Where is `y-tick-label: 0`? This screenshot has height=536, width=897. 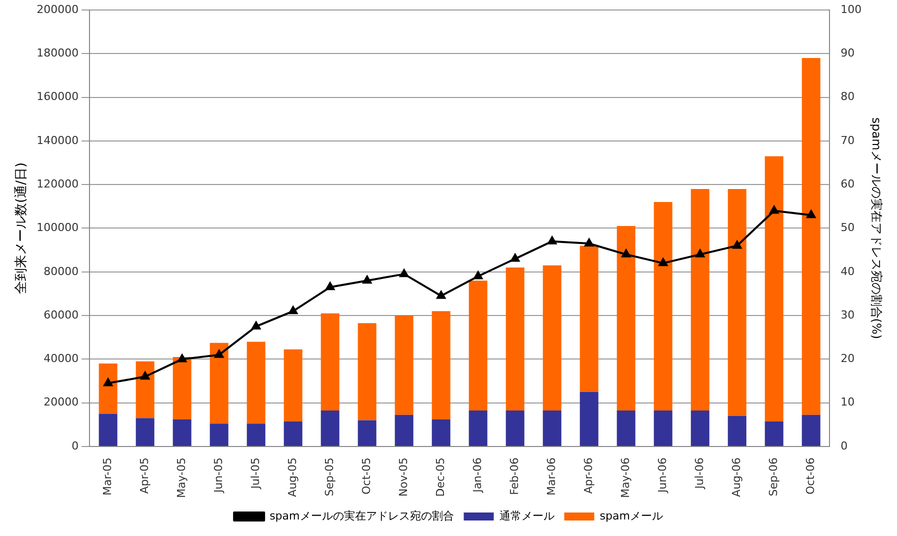 y-tick-label: 0 is located at coordinates (75, 445).